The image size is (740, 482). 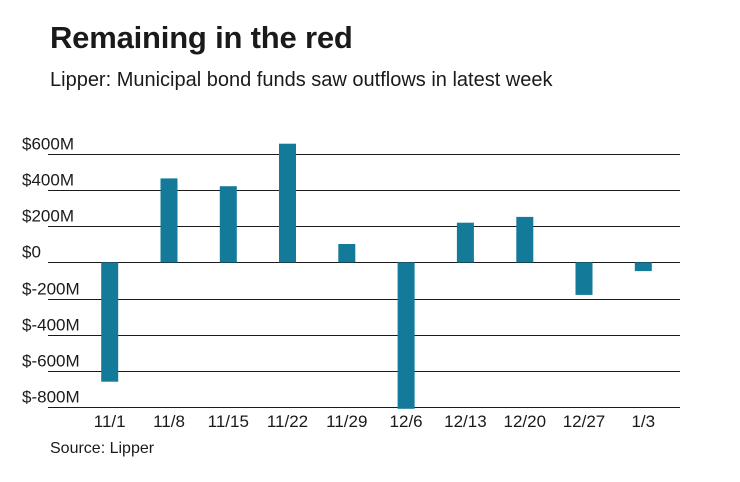 What do you see at coordinates (465, 421) in the screenshot?
I see `x-tick-label: 12/13` at bounding box center [465, 421].